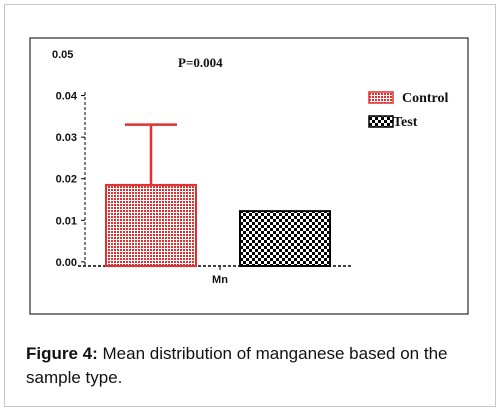 The height and width of the screenshot is (415, 502). Describe the element at coordinates (200, 62) in the screenshot. I see `p-value-annotation: P=0.004` at that location.